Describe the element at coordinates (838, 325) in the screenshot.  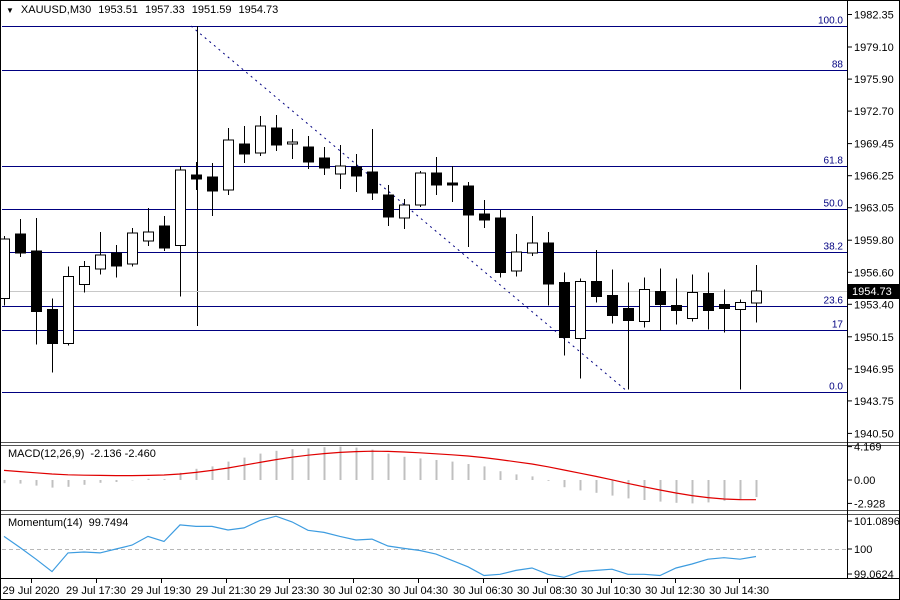
I see `fib-label: 17` at that location.